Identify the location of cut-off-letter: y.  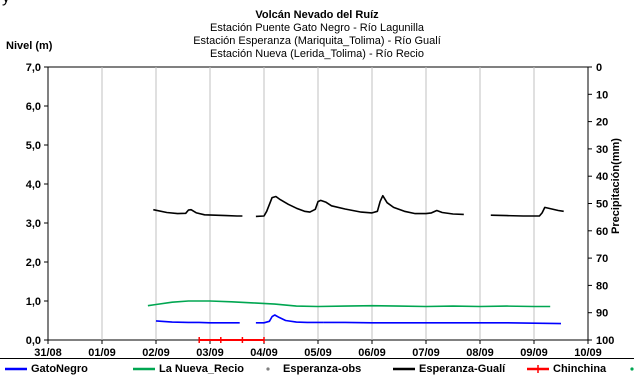
(6, 3).